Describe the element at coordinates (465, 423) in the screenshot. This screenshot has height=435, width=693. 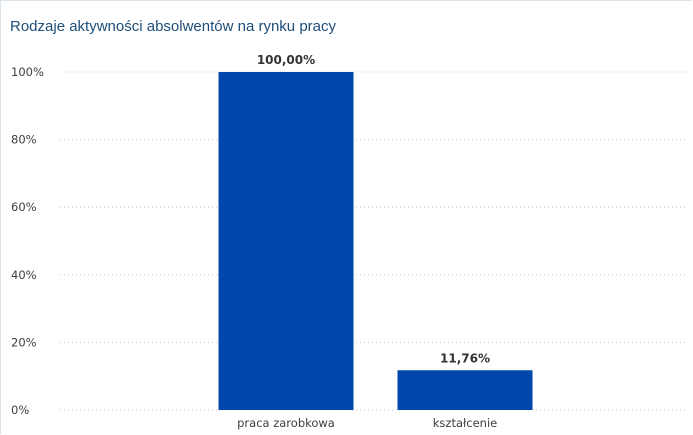
I see `x-category-label-1: kształcenie` at that location.